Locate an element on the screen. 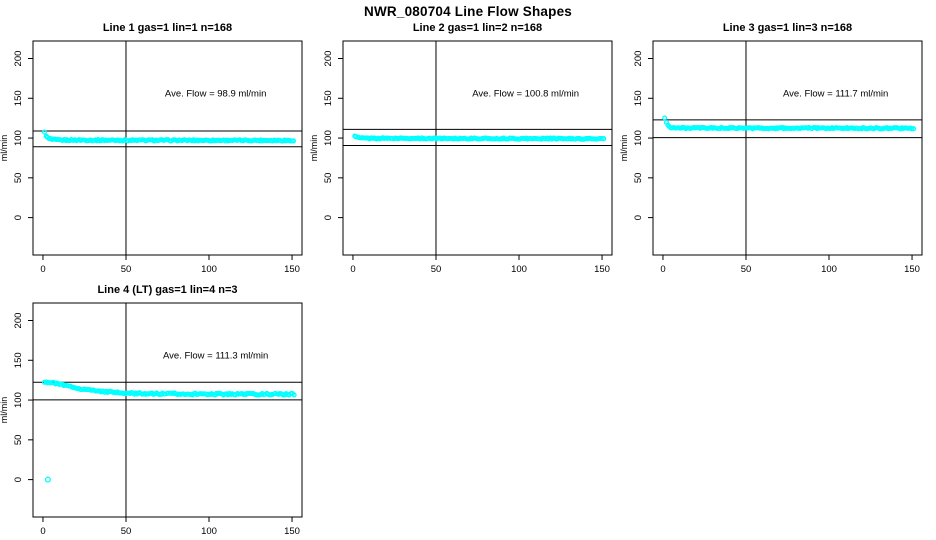 Image resolution: width=936 pixels, height=540 pixels. avg-flow-annotation: Ave. Flow = 98.9 ml/min is located at coordinates (215, 94).